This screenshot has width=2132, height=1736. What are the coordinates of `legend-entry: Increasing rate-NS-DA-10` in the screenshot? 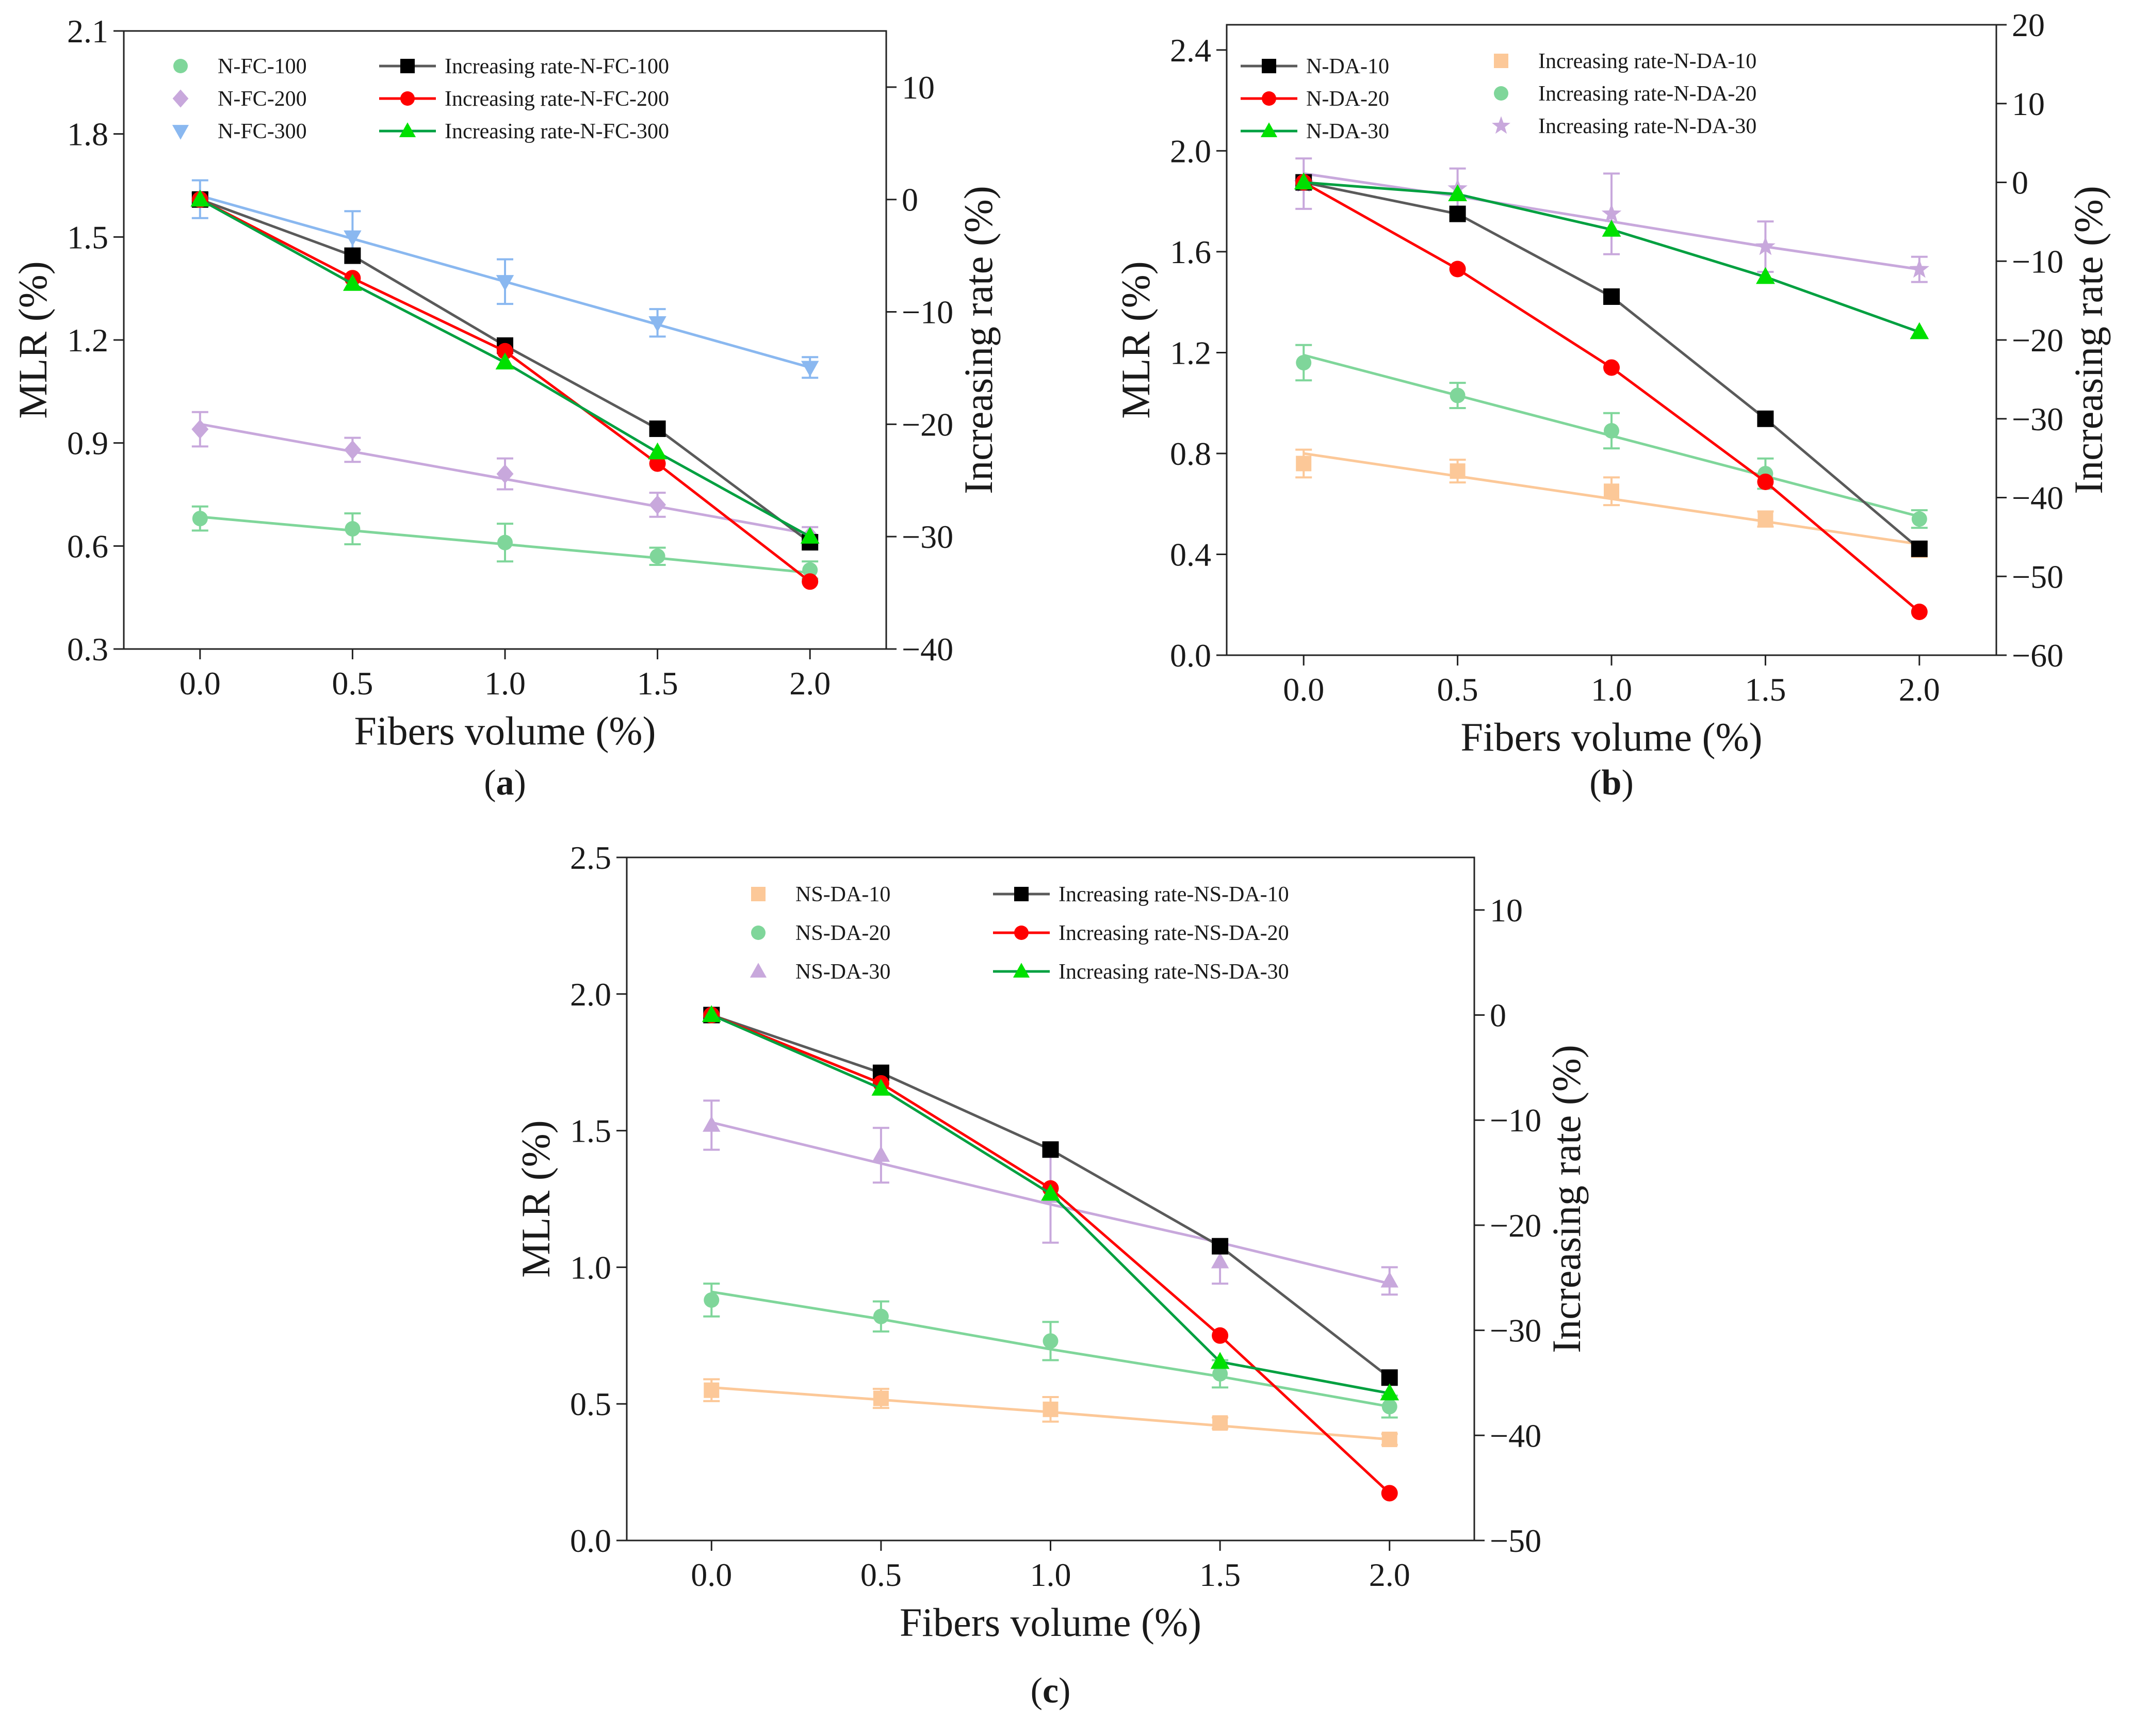 It's located at (1141, 895).